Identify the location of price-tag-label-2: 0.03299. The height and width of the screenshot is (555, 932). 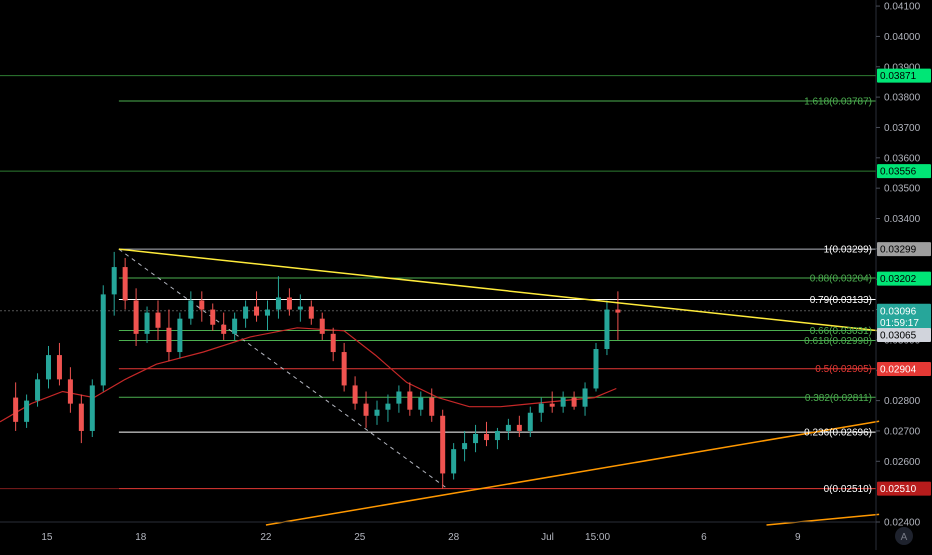
(898, 250).